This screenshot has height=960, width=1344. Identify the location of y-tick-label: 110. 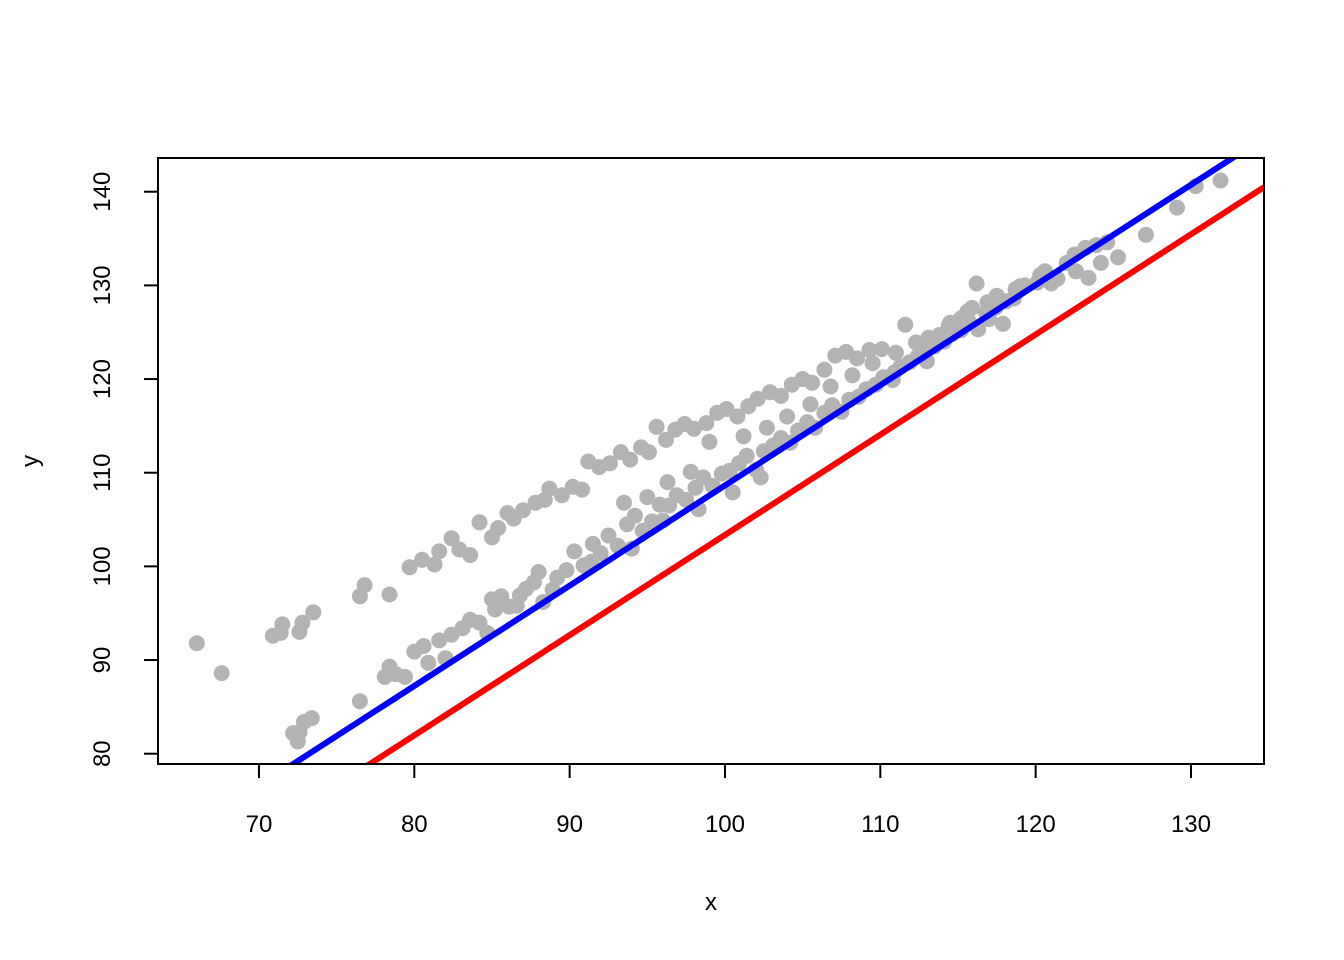
(102, 473).